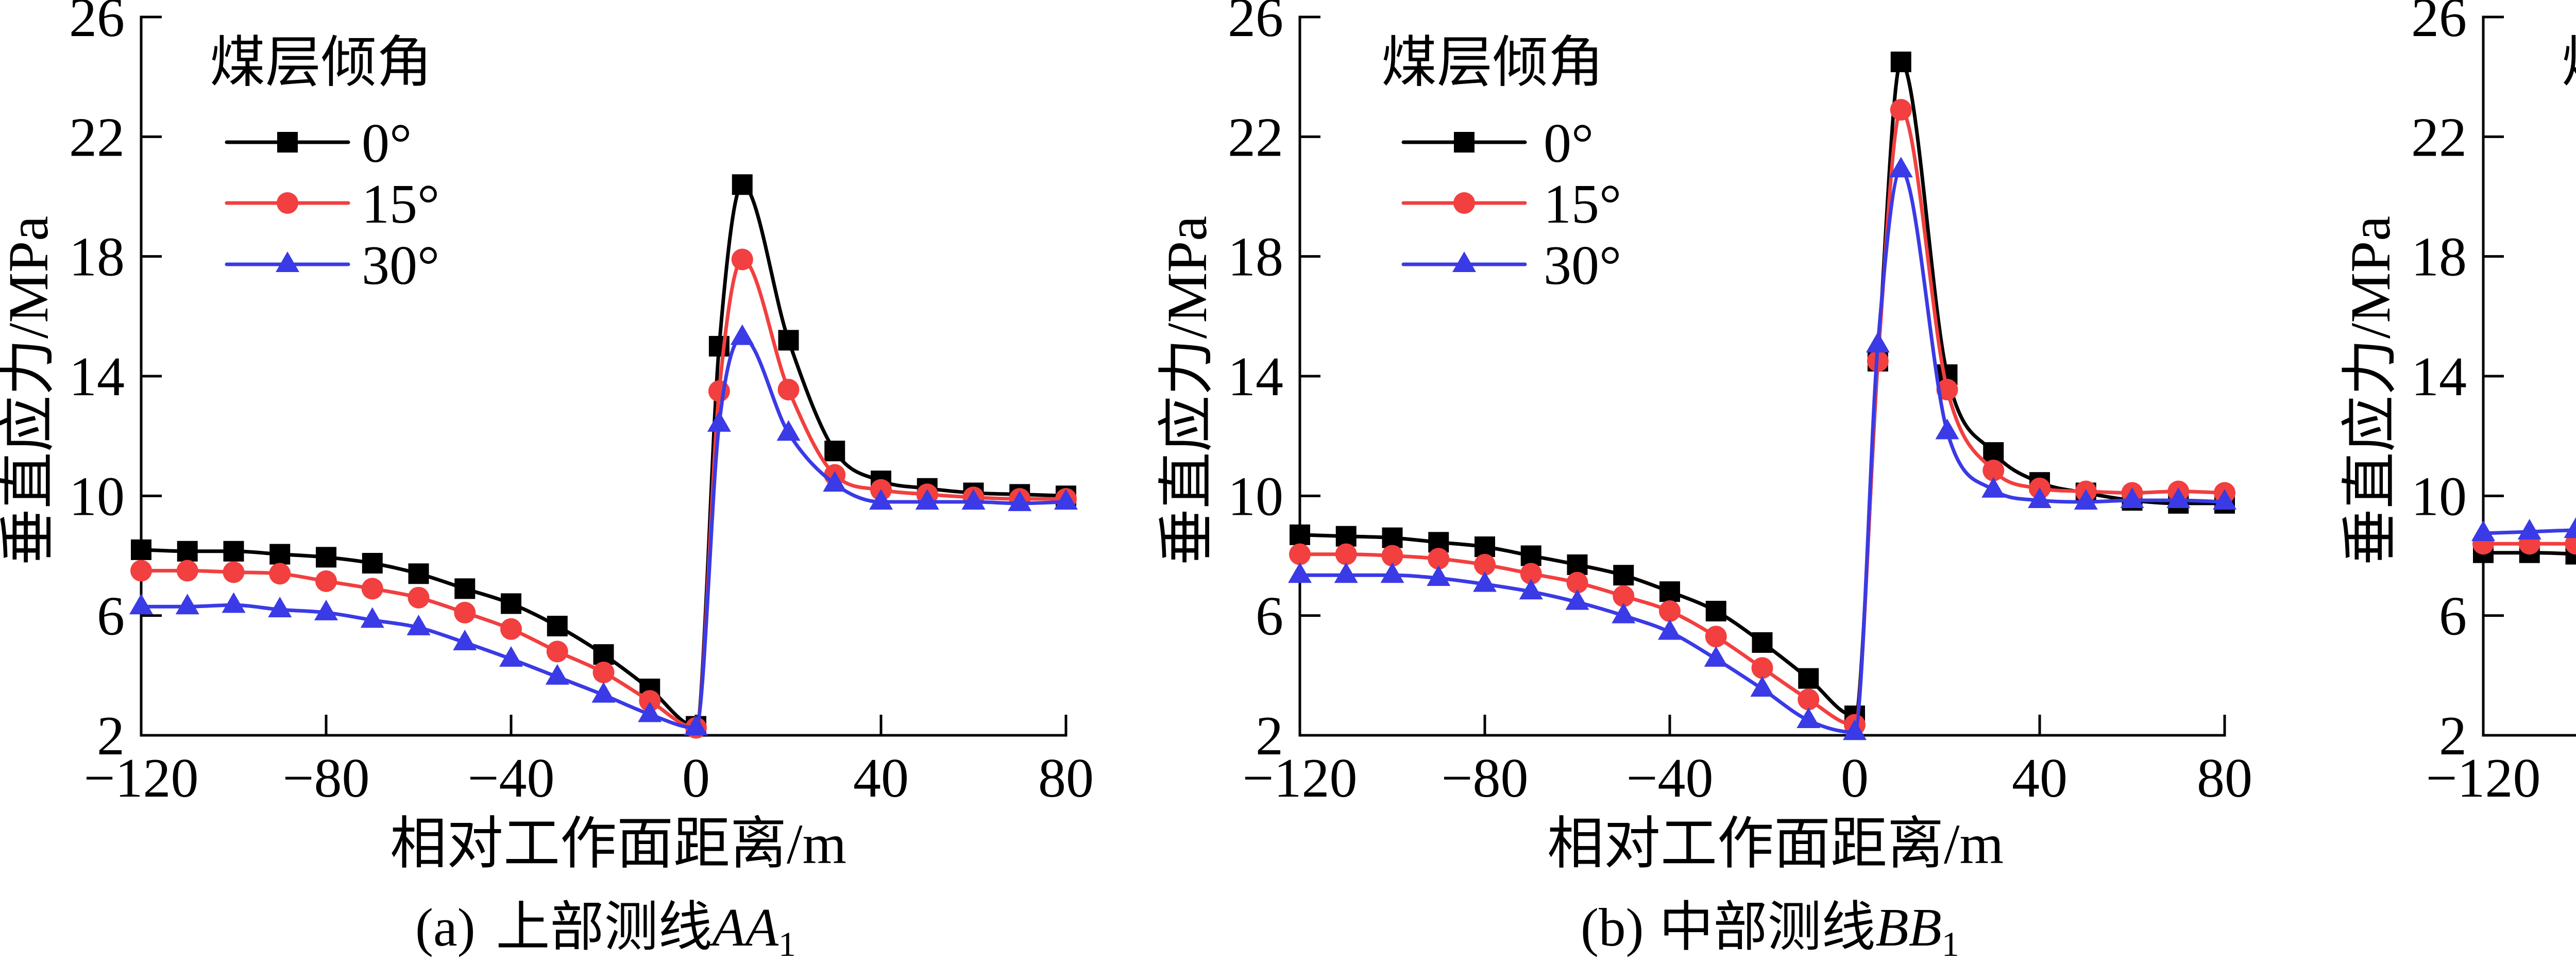 Image resolution: width=2576 pixels, height=961 pixels. Describe the element at coordinates (1300, 778) in the screenshot. I see `x-tick-label: −120` at that location.